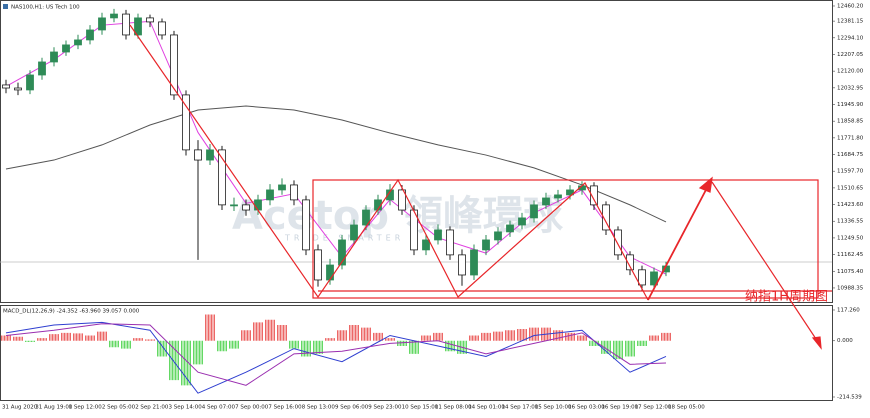  Describe the element at coordinates (5, 6) in the screenshot. I see `symbol-icon` at that location.